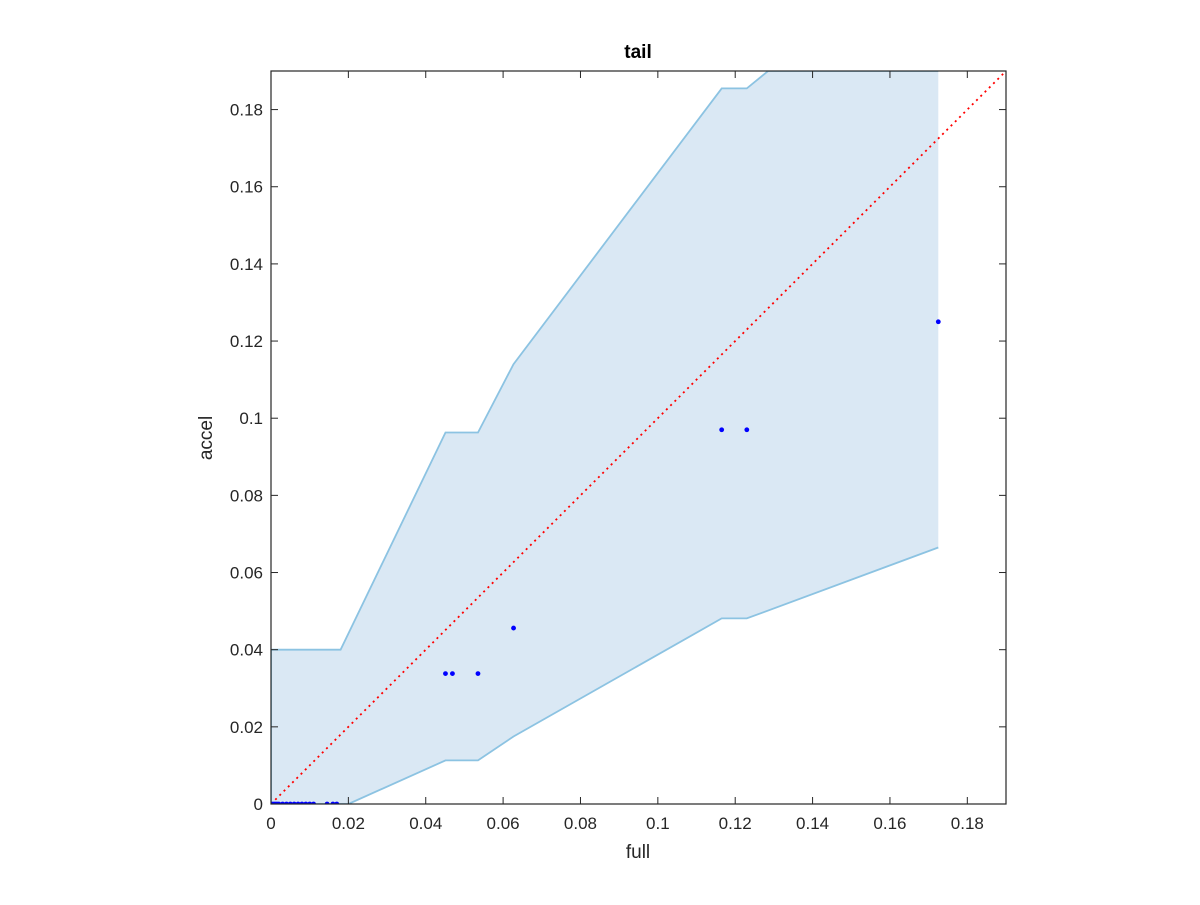 The height and width of the screenshot is (905, 1200). I want to click on y-tick-label: 0.12, so click(246, 341).